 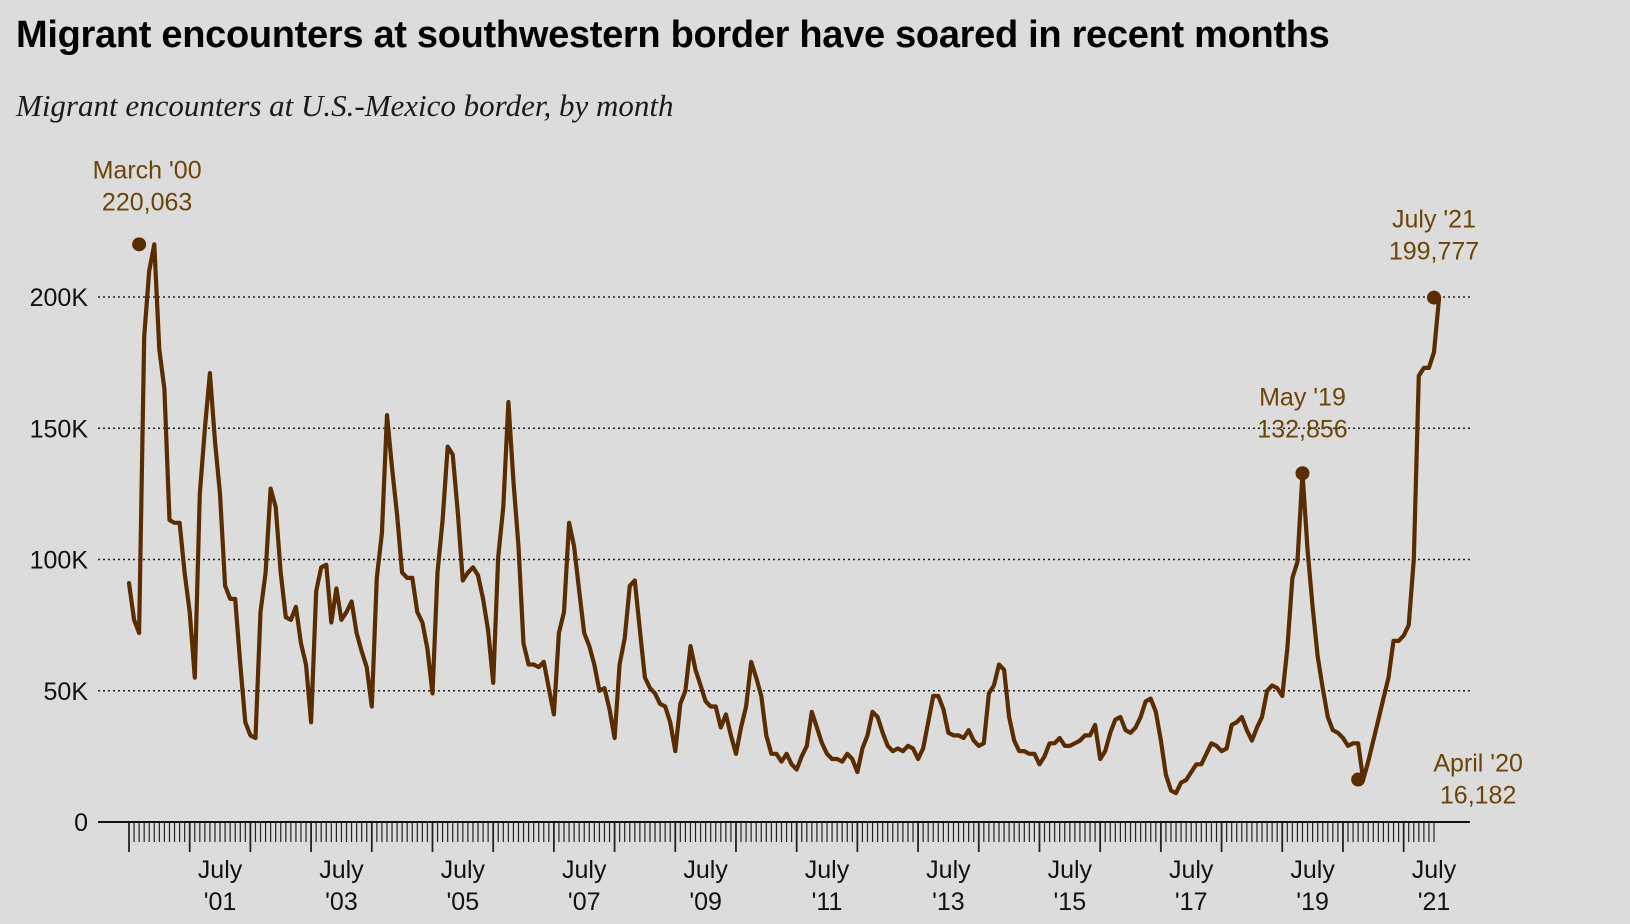 What do you see at coordinates (59, 561) in the screenshot?
I see `y-tick-label: 100K` at bounding box center [59, 561].